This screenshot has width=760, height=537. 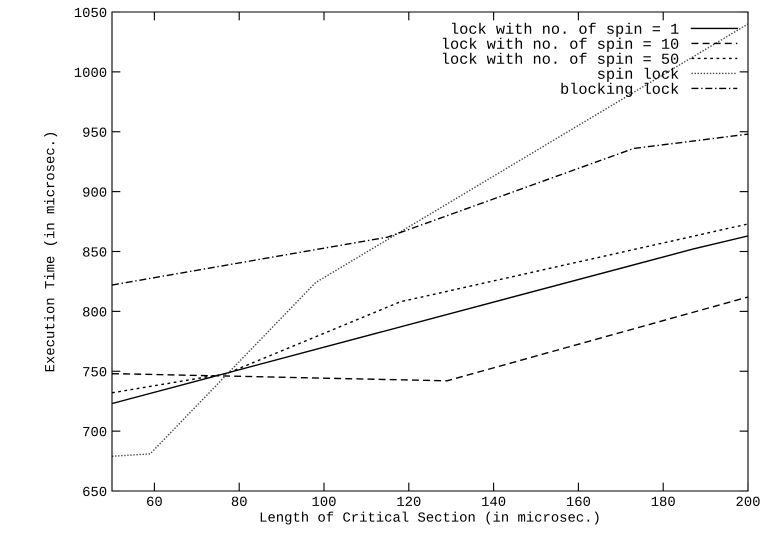 I want to click on legend-label: lock with no. of spin = 50, so click(x=560, y=59).